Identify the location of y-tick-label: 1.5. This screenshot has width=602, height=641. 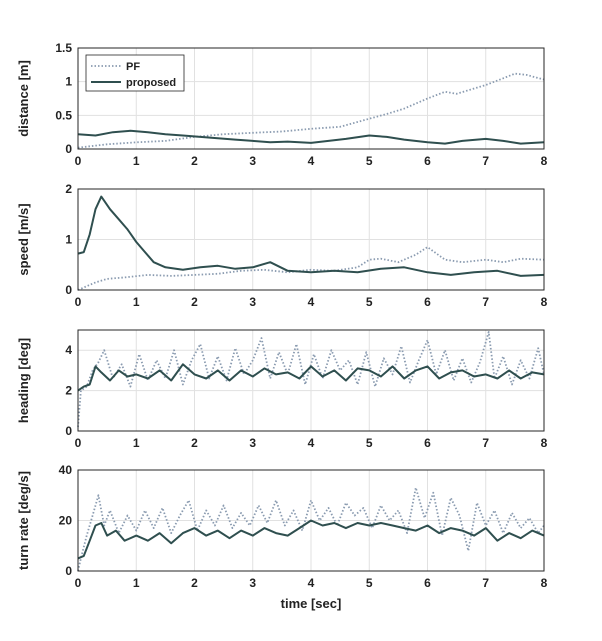
(63, 48).